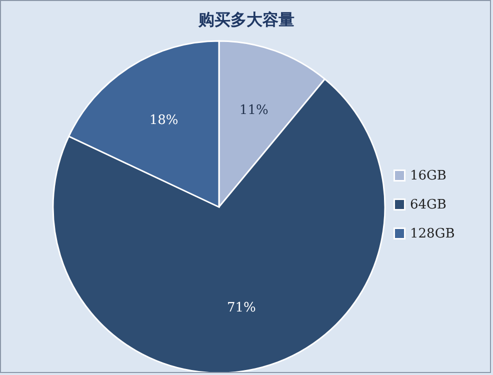  I want to click on legend-label: 16GB, so click(428, 176).